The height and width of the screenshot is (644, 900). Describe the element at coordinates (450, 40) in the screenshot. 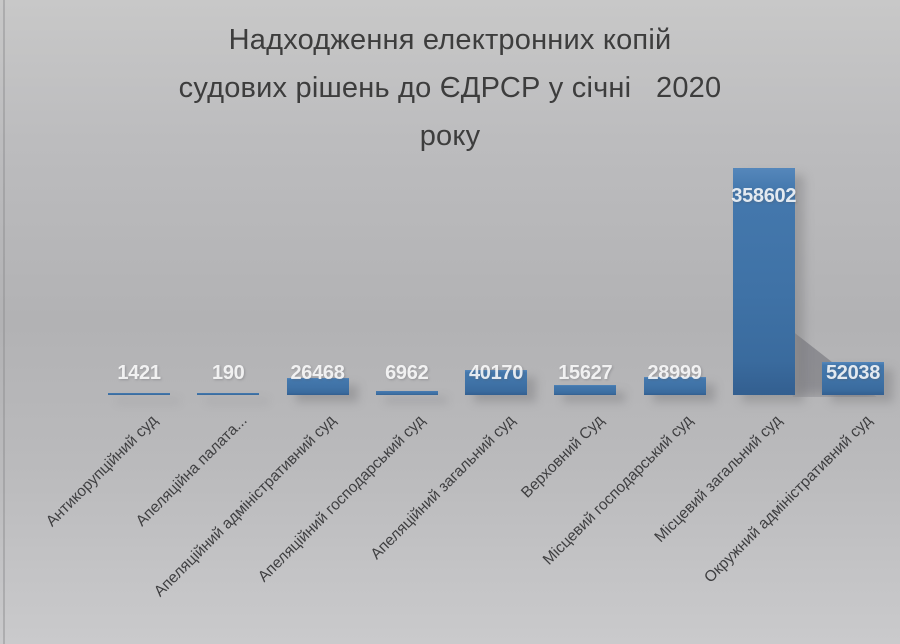

I see `chart-title-line-1: Надходження електронних копій` at that location.